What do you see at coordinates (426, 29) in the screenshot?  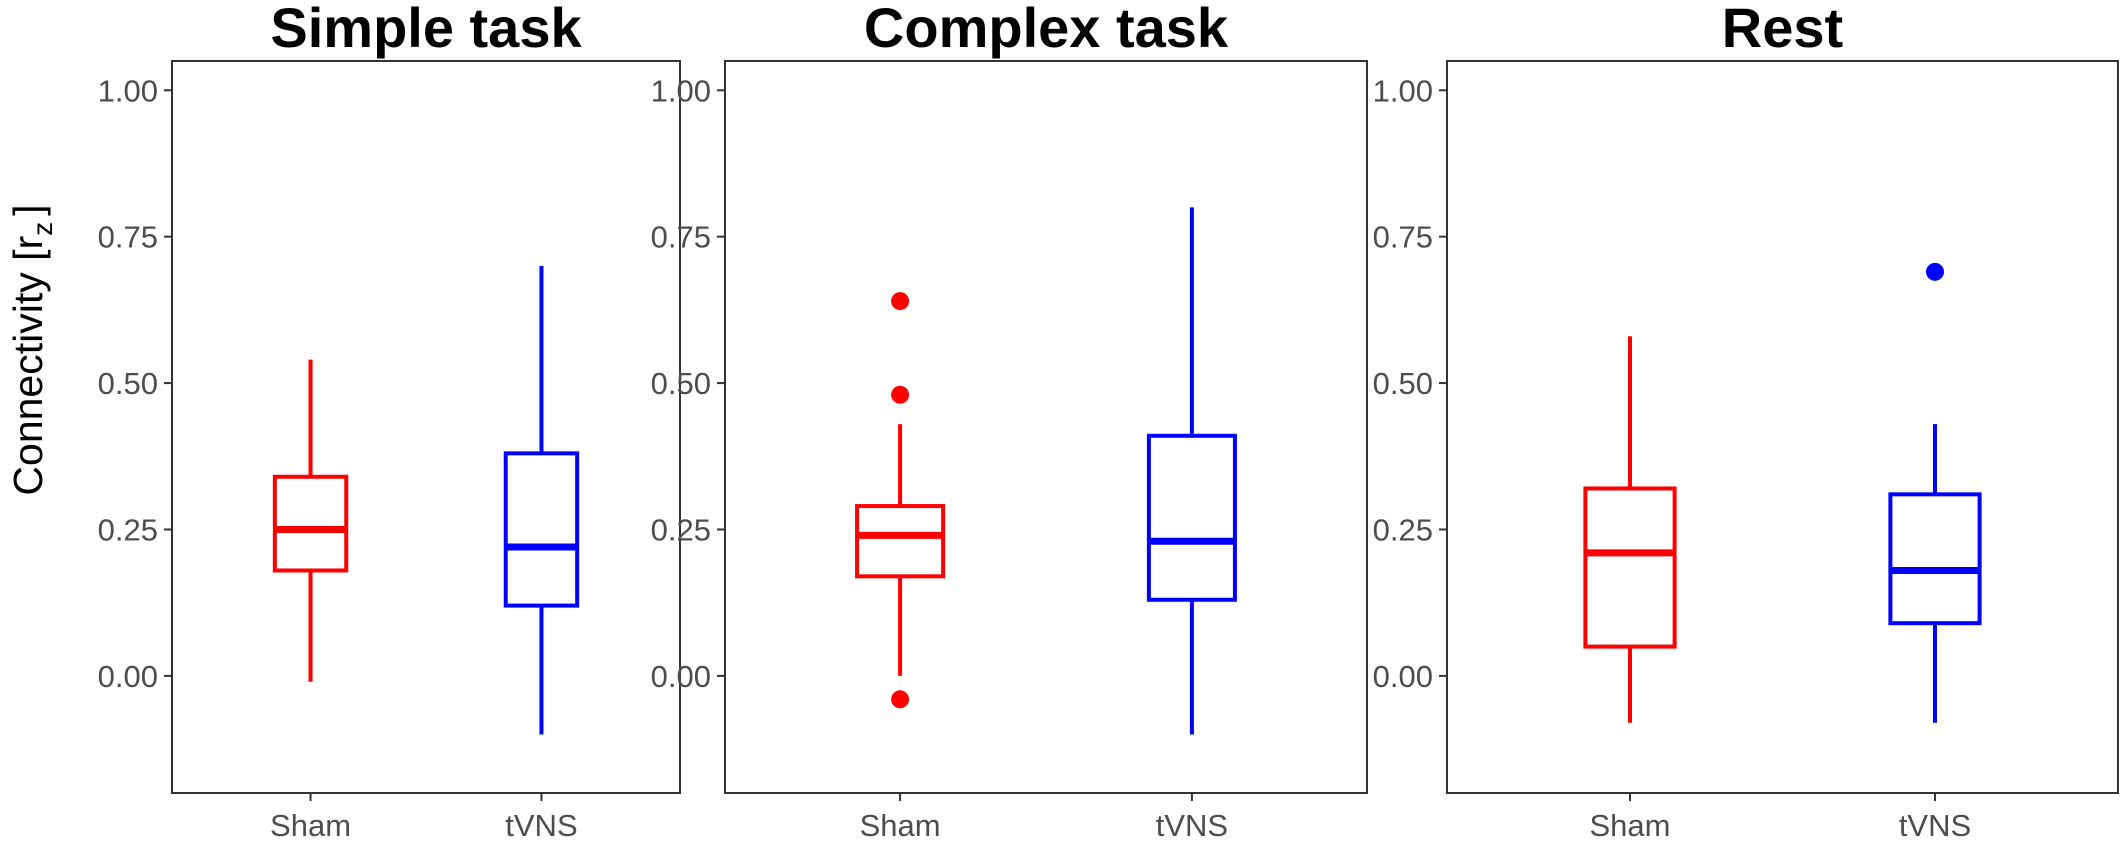 I see `panel-title: Simple task` at bounding box center [426, 29].